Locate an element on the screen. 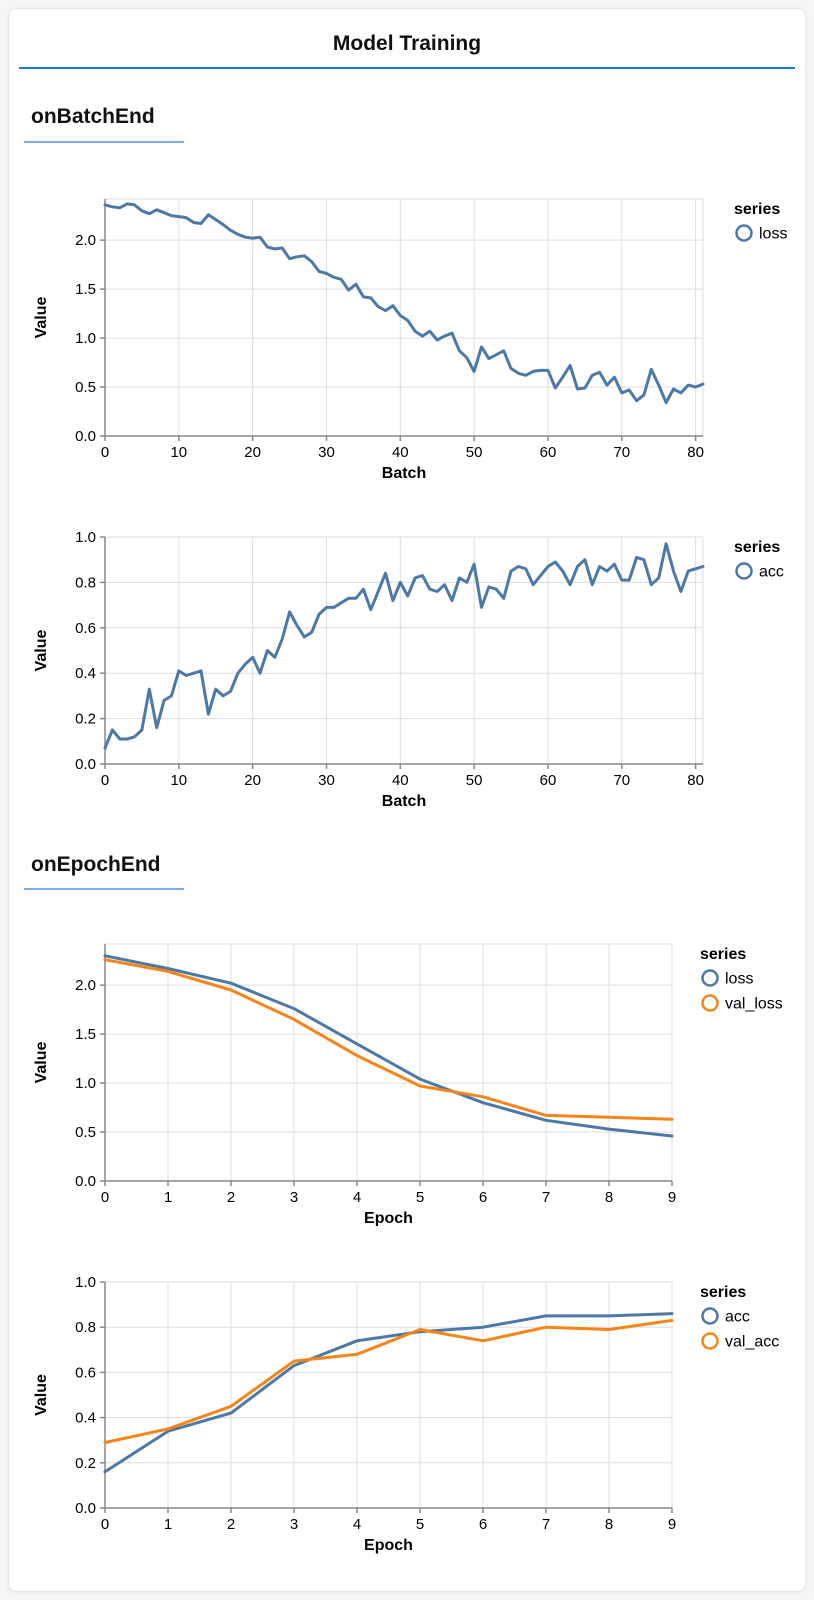  plot-border is located at coordinates (404, 650).